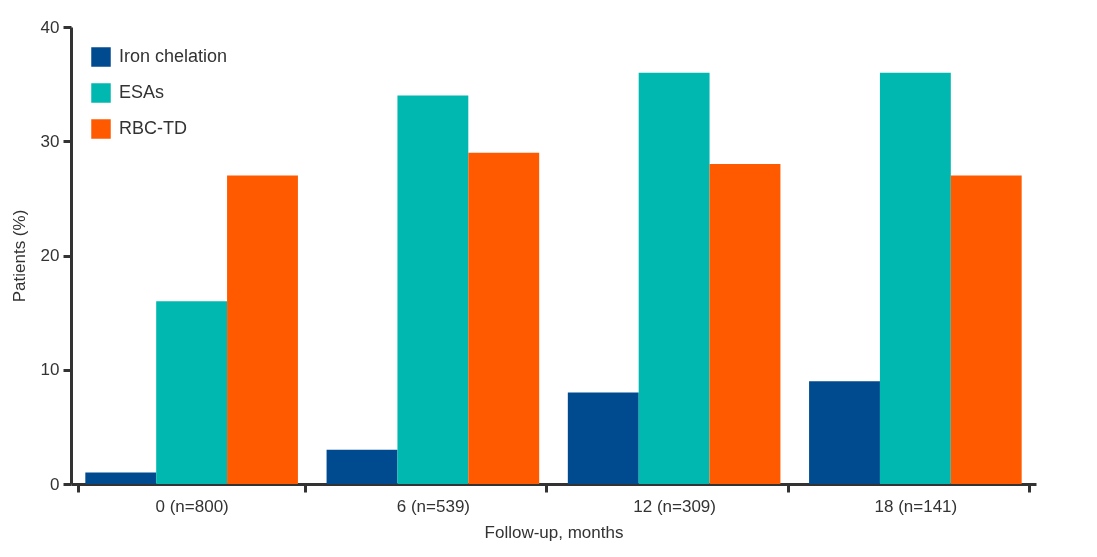 Image resolution: width=1097 pixels, height=557 pixels. I want to click on y-tick-label: 10, so click(50, 370).